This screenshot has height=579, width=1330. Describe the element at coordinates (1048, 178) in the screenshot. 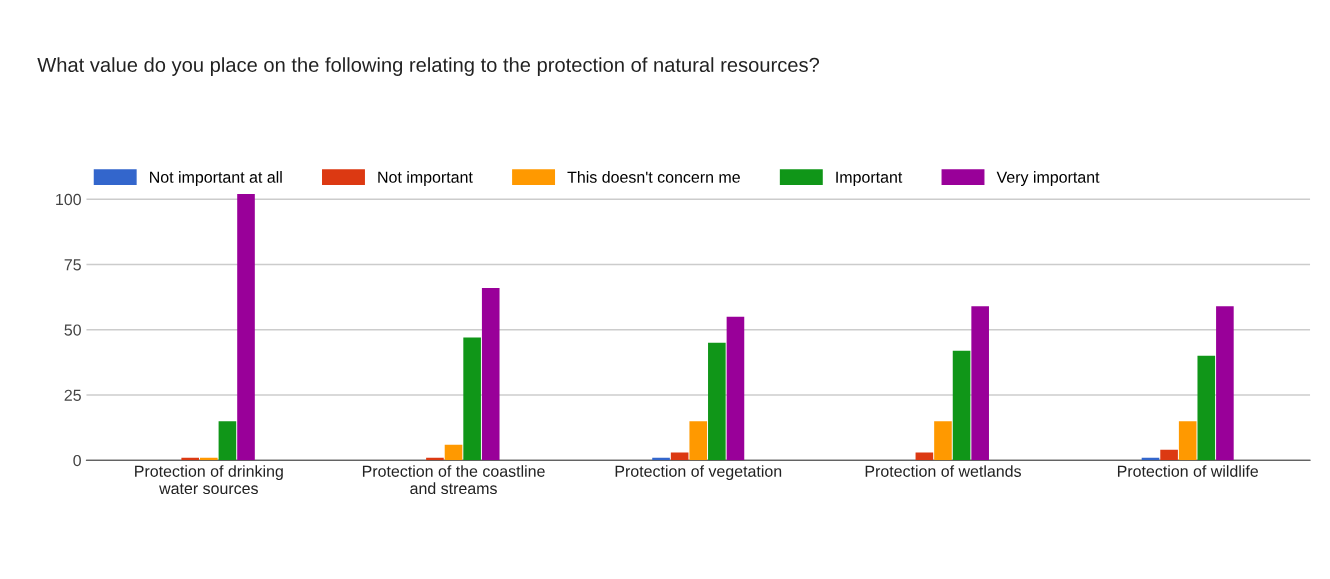

I see `legend-label: Very important` at that location.